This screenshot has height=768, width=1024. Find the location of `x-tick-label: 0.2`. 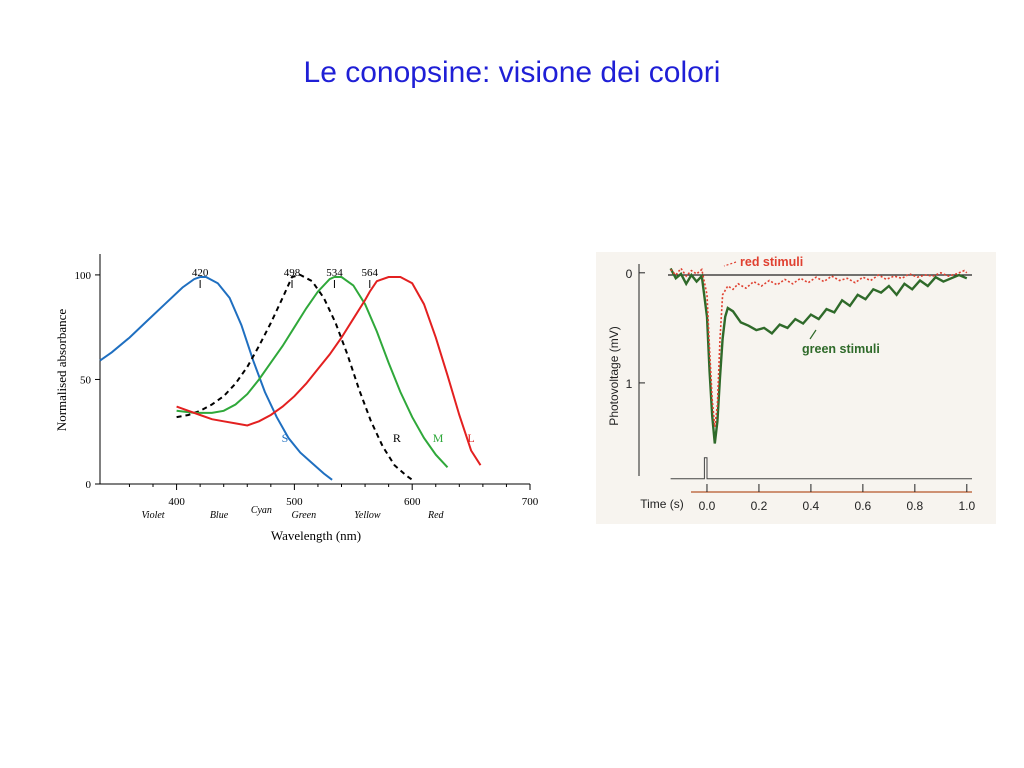

x-tick-label: 0.2 is located at coordinates (759, 506).